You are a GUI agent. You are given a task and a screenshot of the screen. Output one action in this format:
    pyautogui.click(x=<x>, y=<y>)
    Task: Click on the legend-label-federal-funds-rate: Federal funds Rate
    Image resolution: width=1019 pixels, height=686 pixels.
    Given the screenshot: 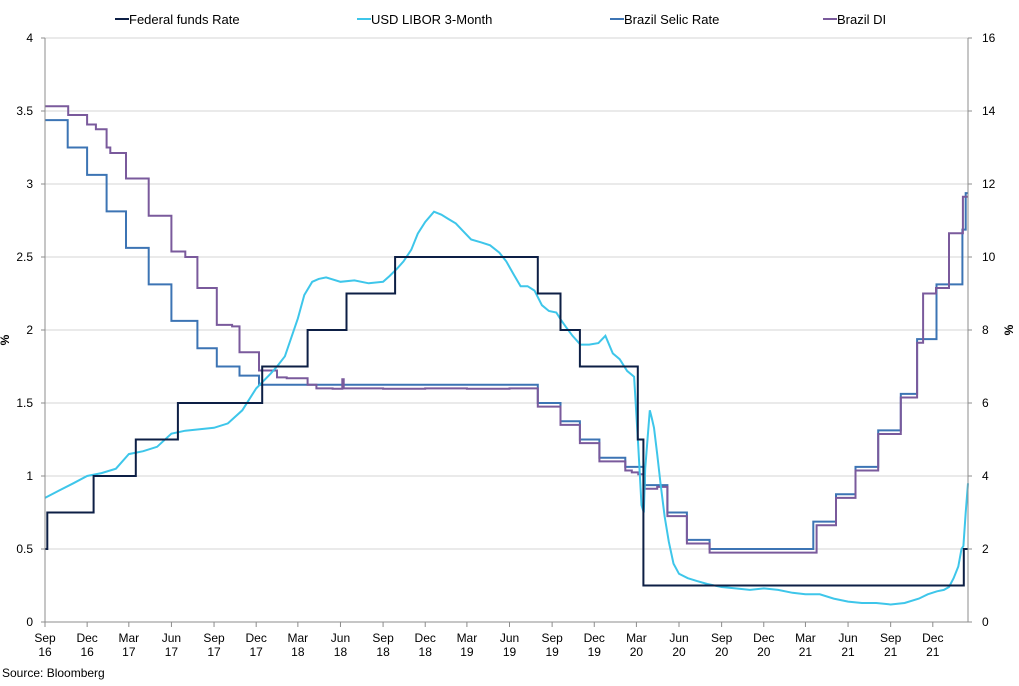 What is the action you would take?
    pyautogui.click(x=184, y=19)
    